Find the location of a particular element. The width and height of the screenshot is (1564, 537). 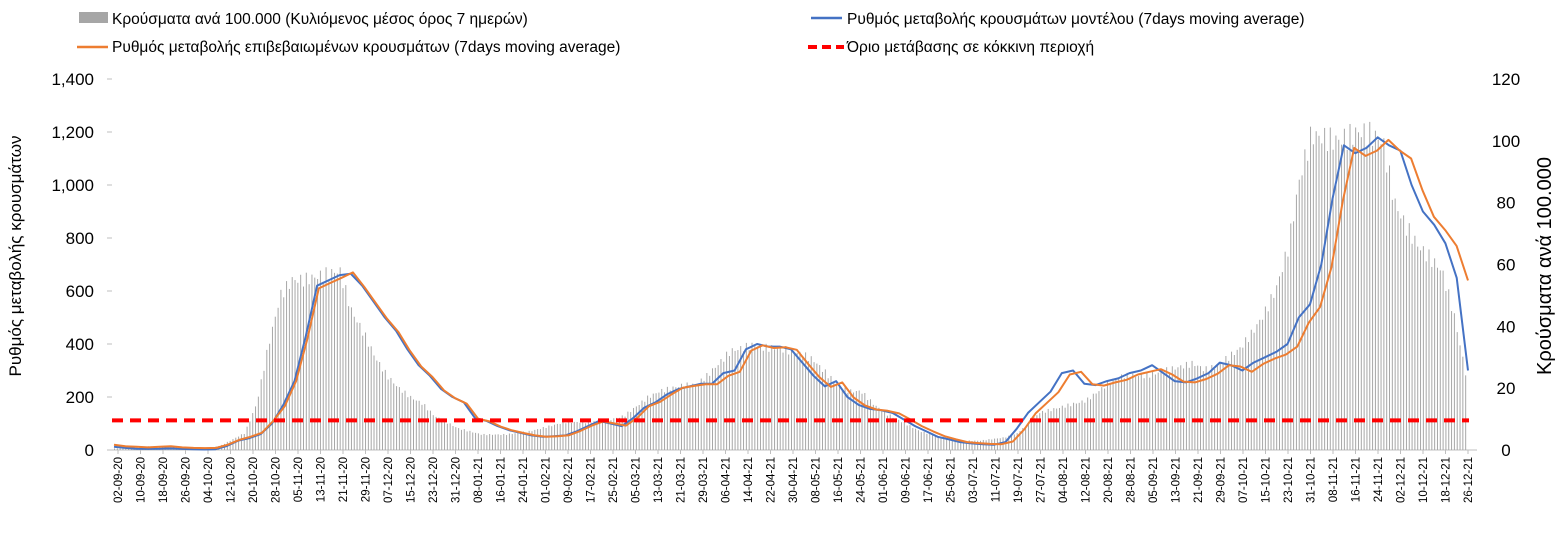

y-left-tick-label: 0 is located at coordinates (89, 450).